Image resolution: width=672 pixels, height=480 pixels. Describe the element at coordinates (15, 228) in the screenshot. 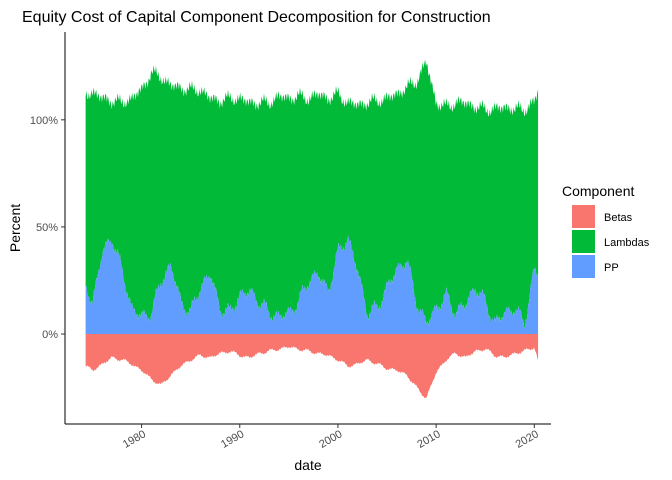

I see `y-axis-title: Percent` at that location.